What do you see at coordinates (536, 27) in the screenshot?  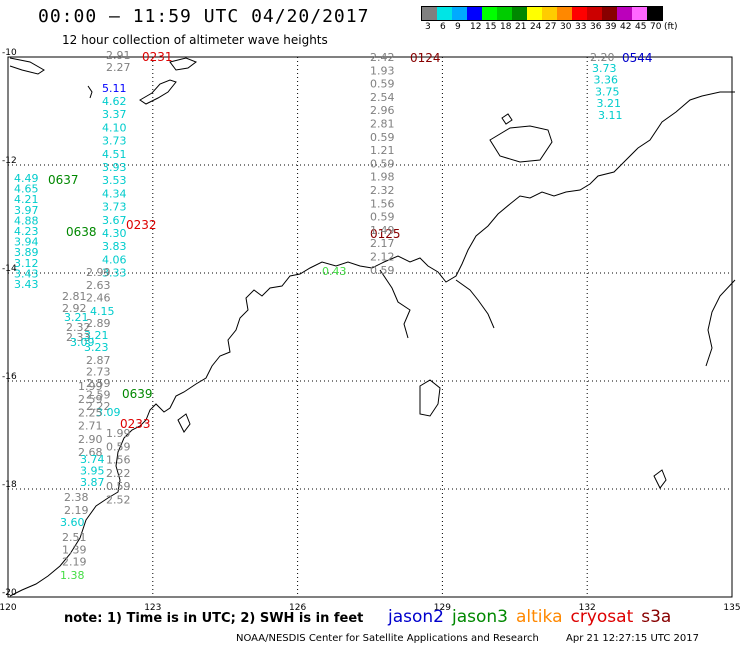 I see `legend-label-24: 24` at bounding box center [536, 27].